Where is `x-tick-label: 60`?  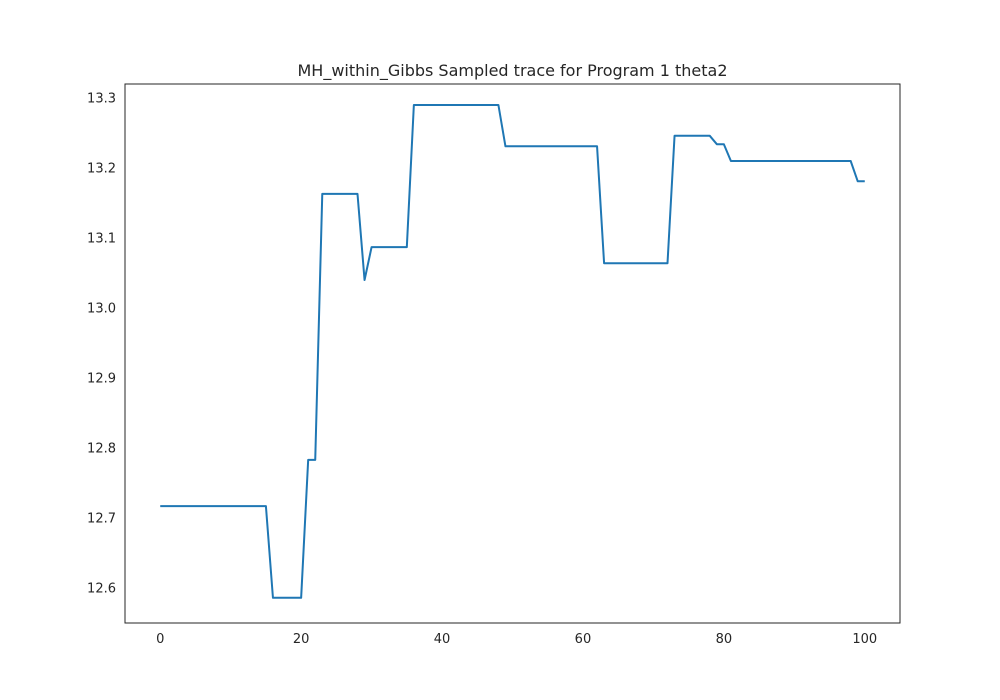 x-tick-label: 60 is located at coordinates (583, 639).